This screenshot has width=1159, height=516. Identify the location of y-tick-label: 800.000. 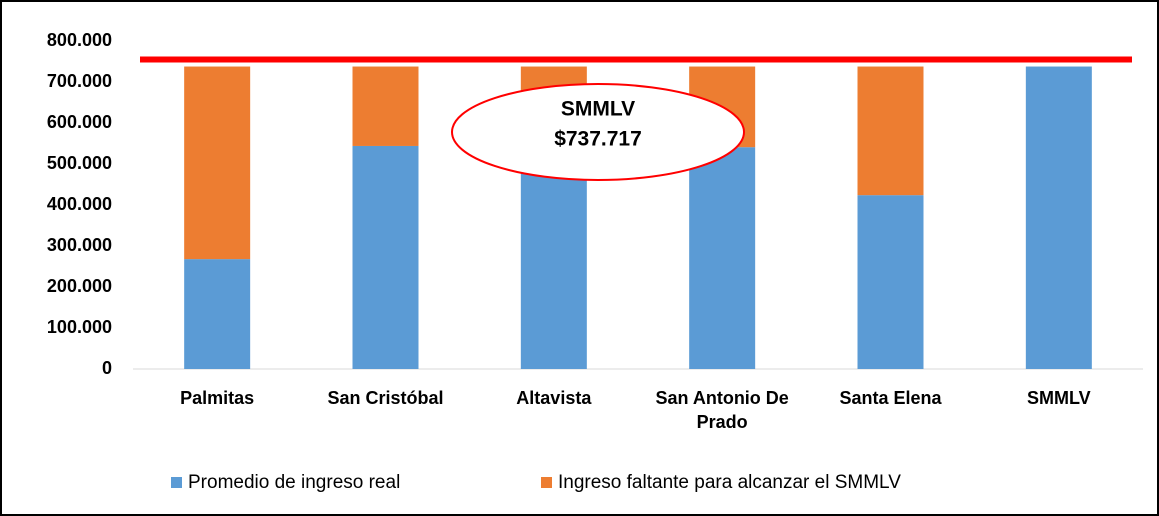
(79, 40).